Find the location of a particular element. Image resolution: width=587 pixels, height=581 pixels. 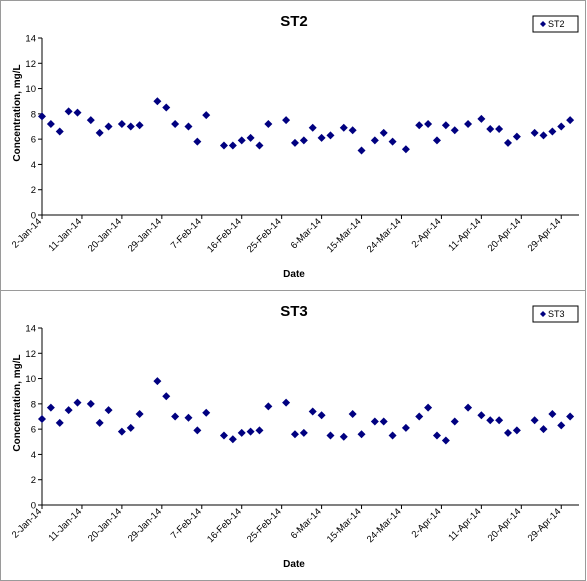

y-ticks: 0 2 4 6 8 10 12 14 is located at coordinates (33, 128).